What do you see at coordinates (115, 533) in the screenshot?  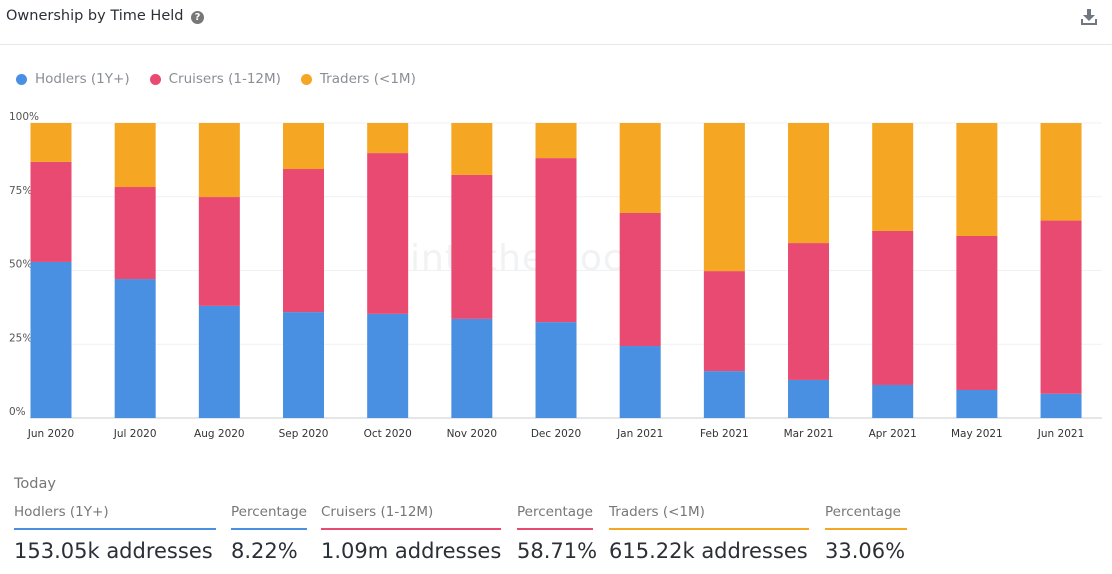 I see `today-stat: Hodlers (1Y+) 153.05k addresses` at bounding box center [115, 533].